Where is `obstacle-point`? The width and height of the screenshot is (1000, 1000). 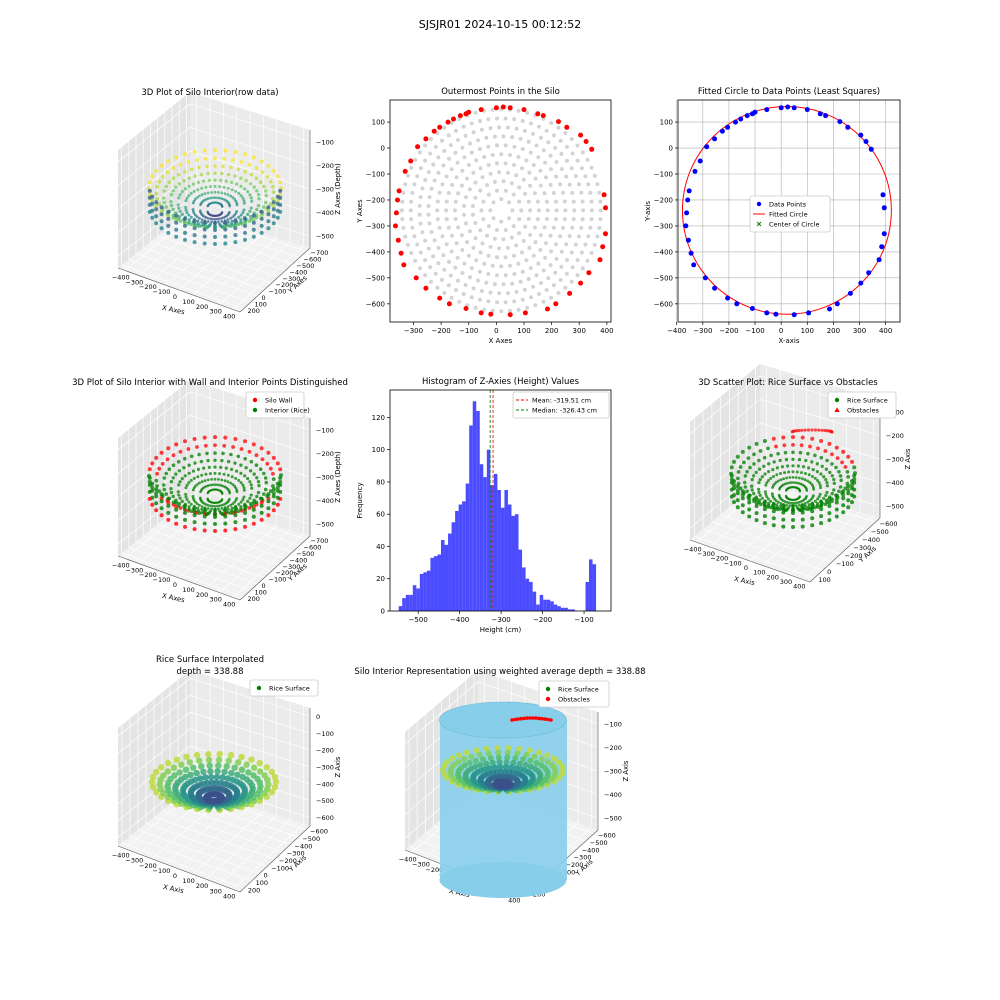 obstacle-point is located at coordinates (792, 432).